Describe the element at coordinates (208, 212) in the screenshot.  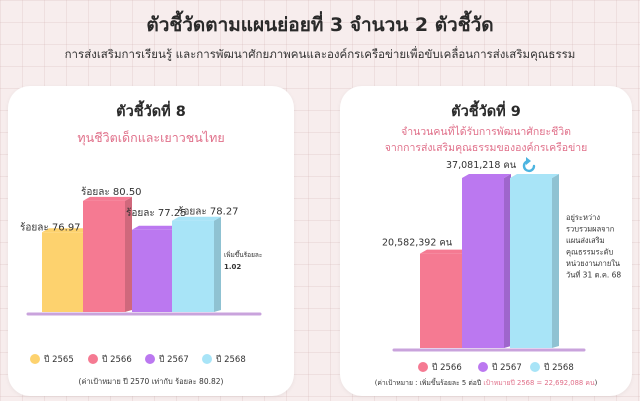
I see `value-label-ปี 2568: ร้อยละ 78.27` at that location.